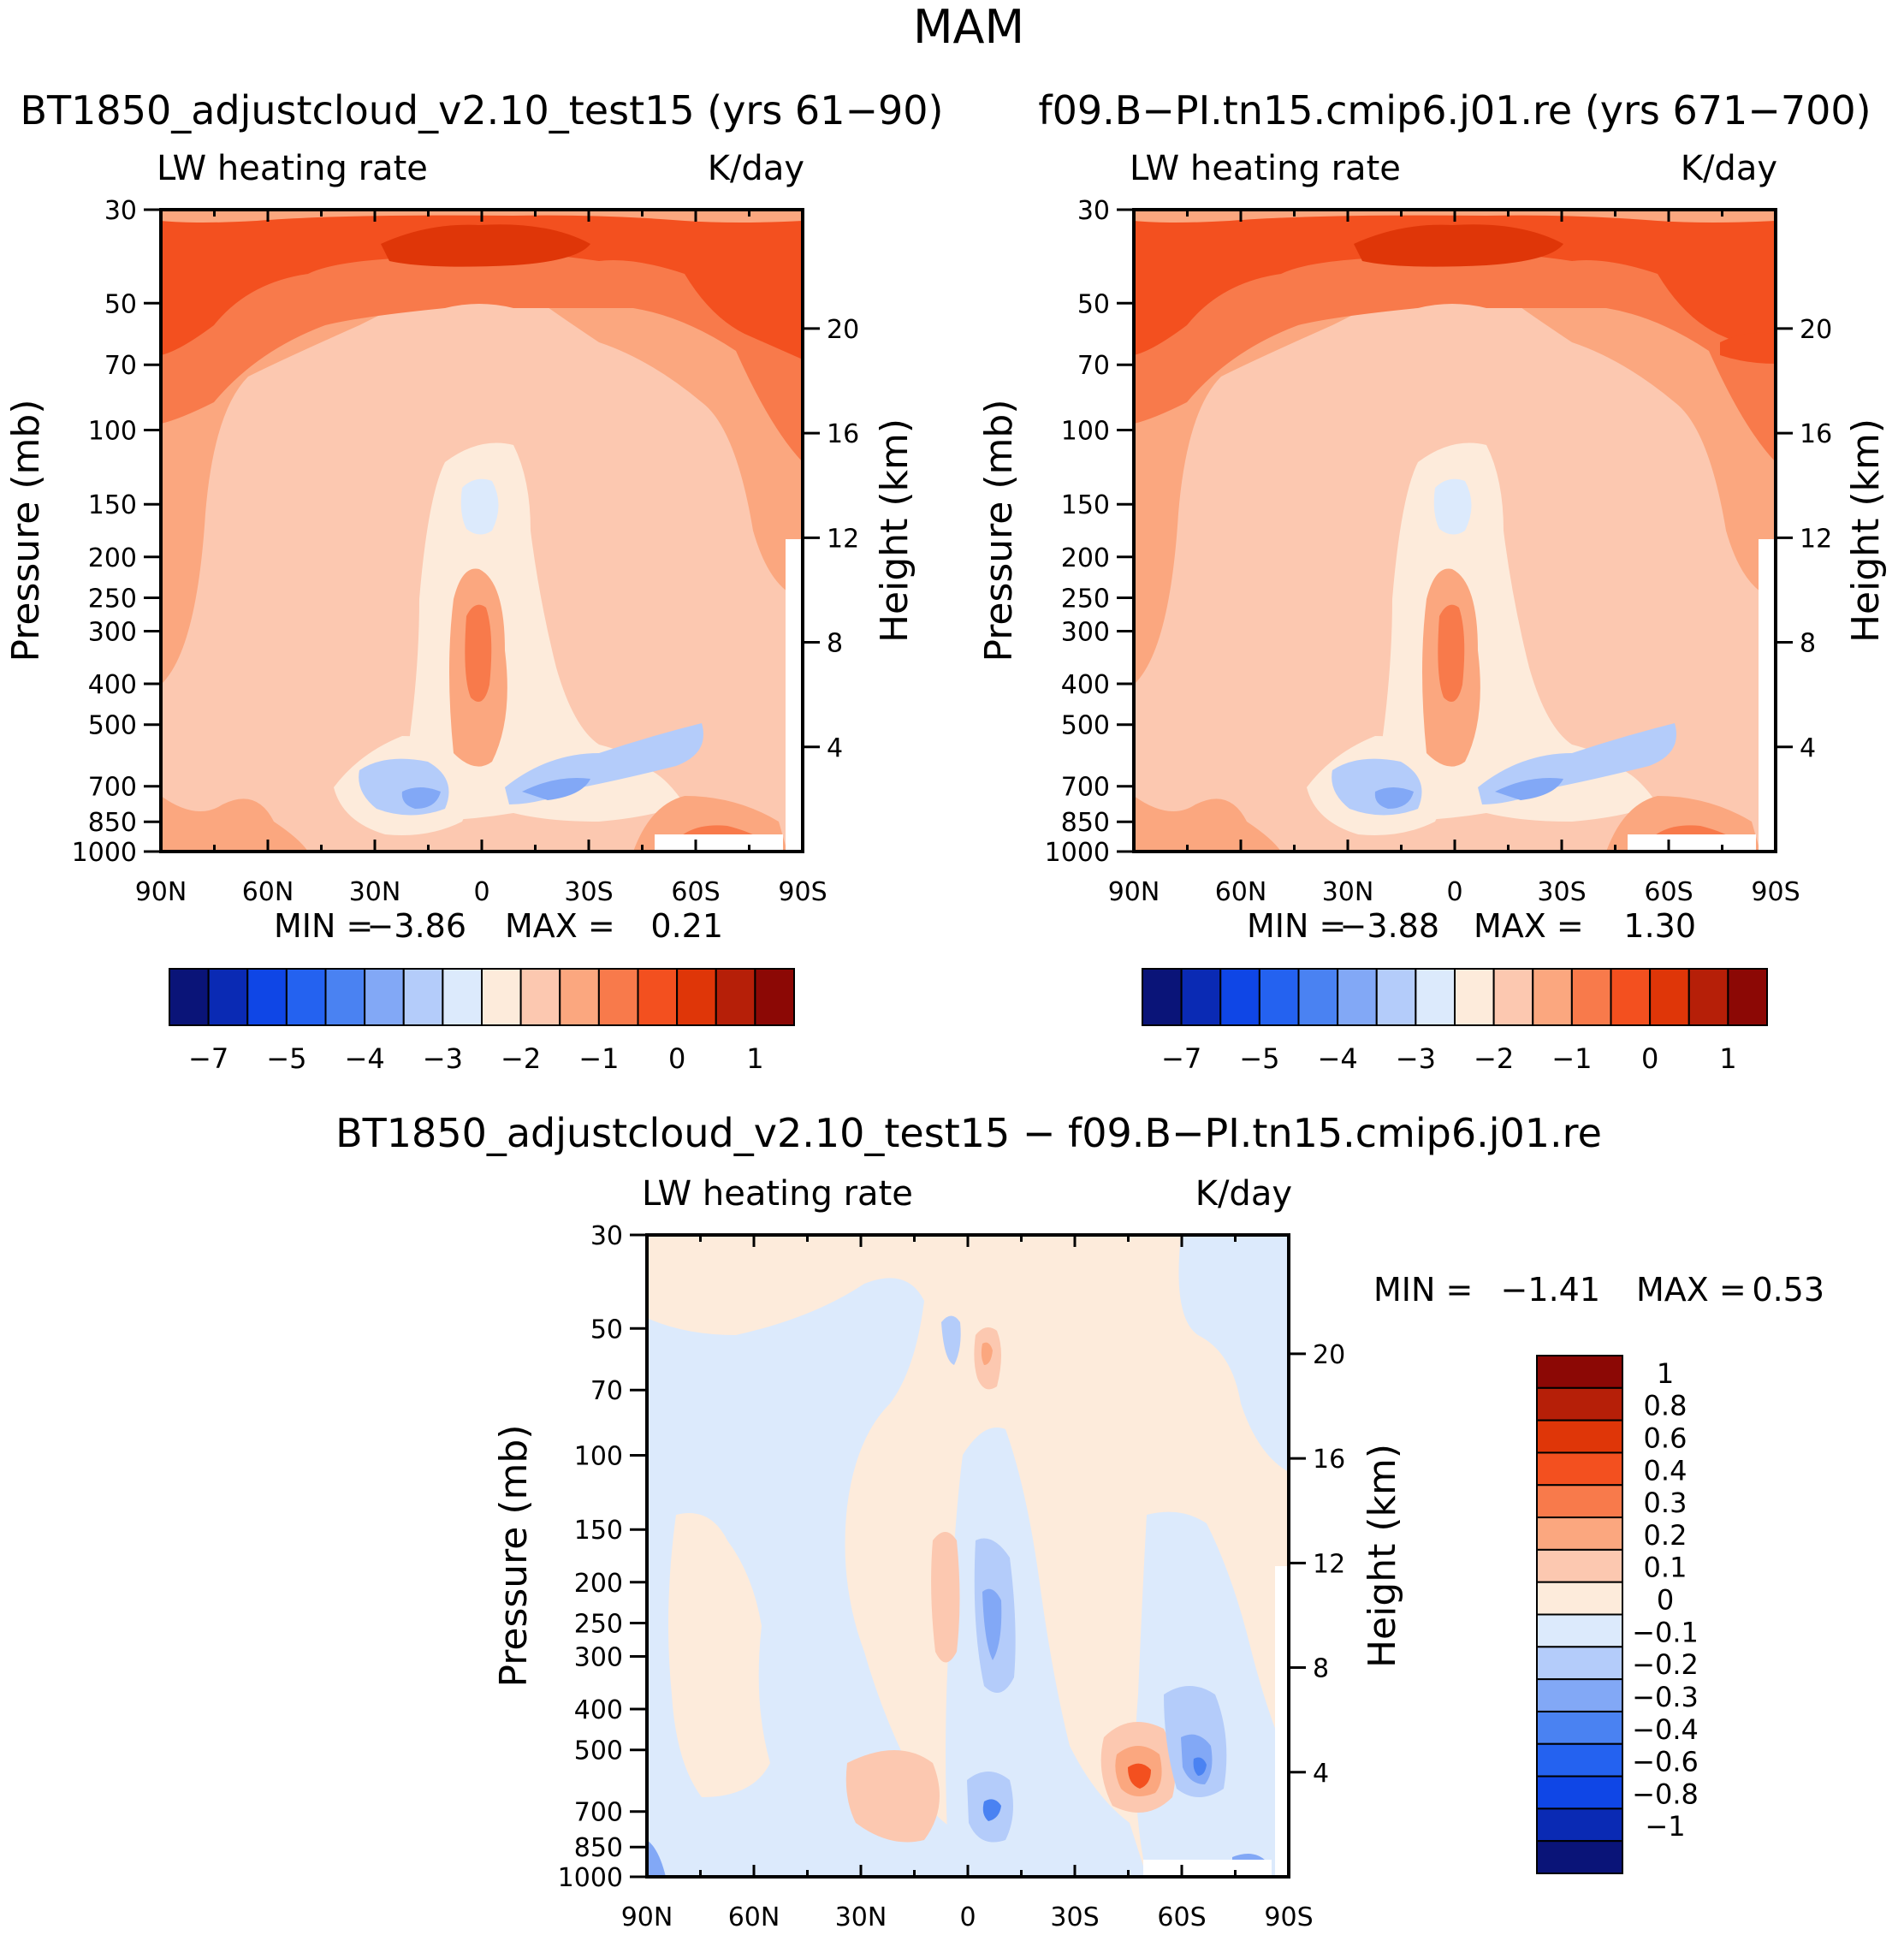 The width and height of the screenshot is (1904, 1935). Describe the element at coordinates (443, 1058) in the screenshot. I see `colorbar-tick-label: −3` at that location.